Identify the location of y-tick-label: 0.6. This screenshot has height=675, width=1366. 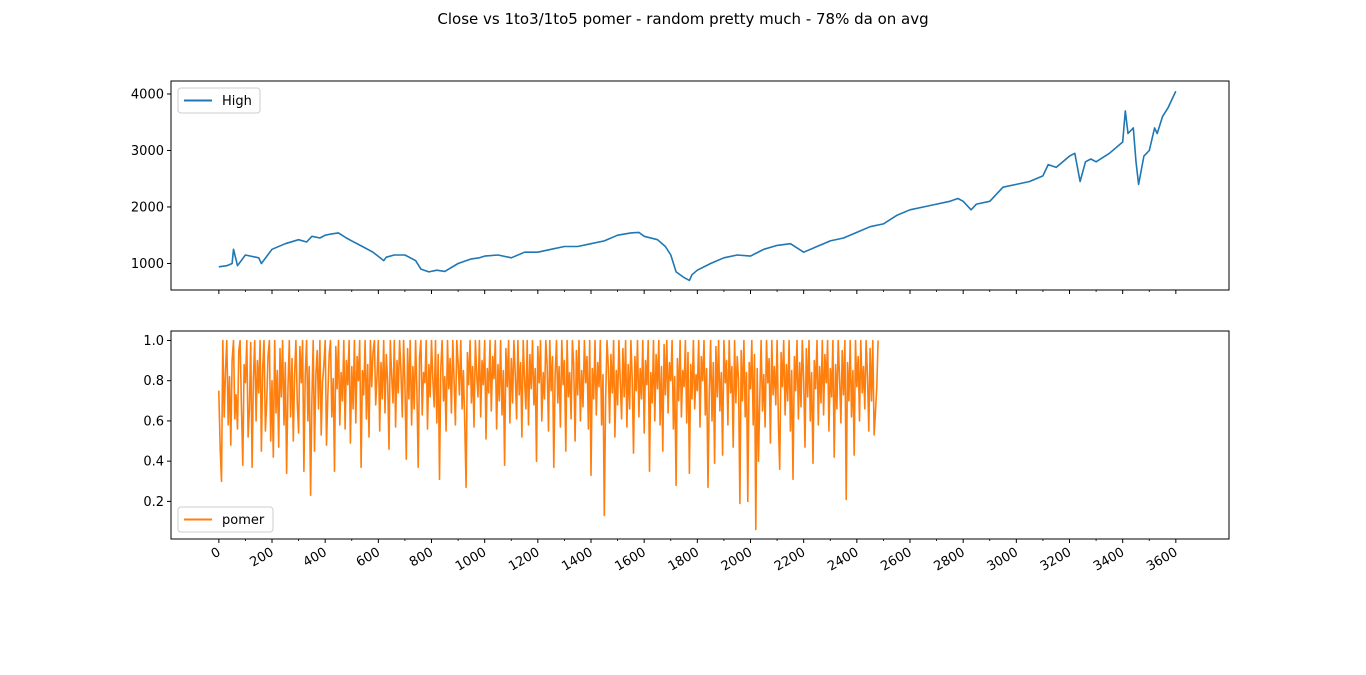
(153, 421).